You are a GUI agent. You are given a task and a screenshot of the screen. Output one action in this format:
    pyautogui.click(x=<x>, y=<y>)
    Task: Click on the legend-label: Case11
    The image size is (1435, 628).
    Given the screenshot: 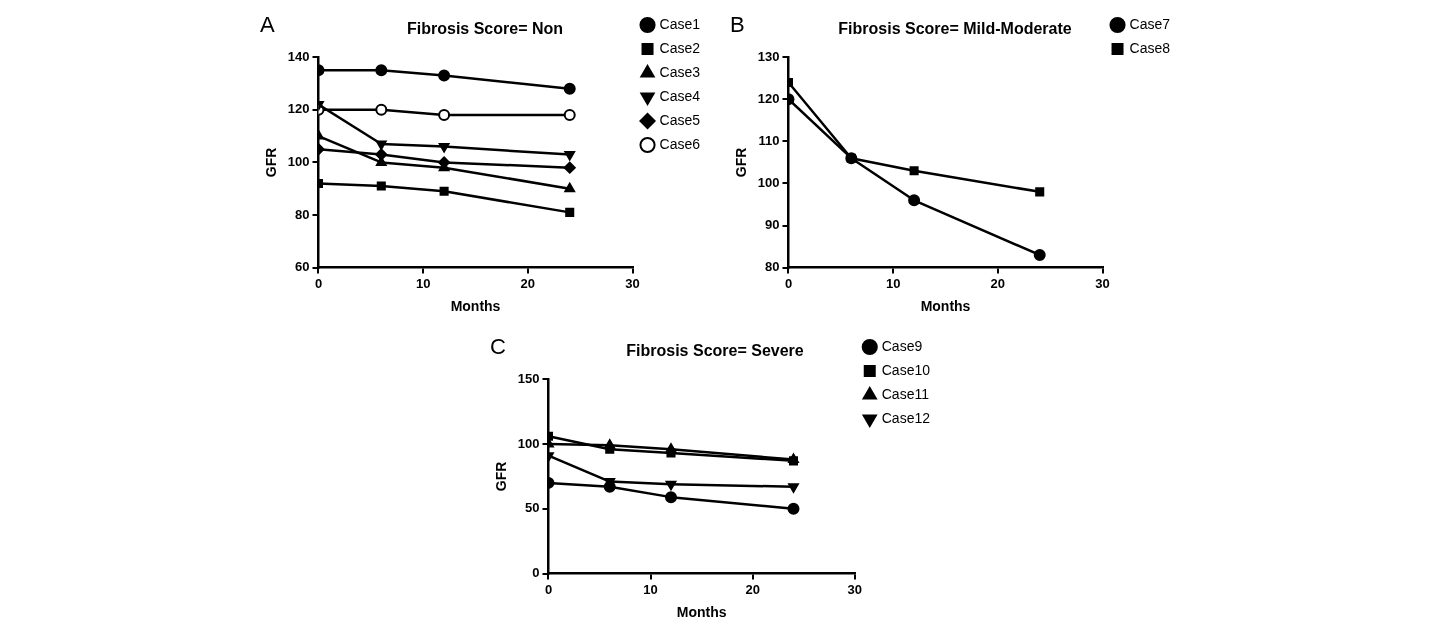 What is the action you would take?
    pyautogui.click(x=905, y=393)
    